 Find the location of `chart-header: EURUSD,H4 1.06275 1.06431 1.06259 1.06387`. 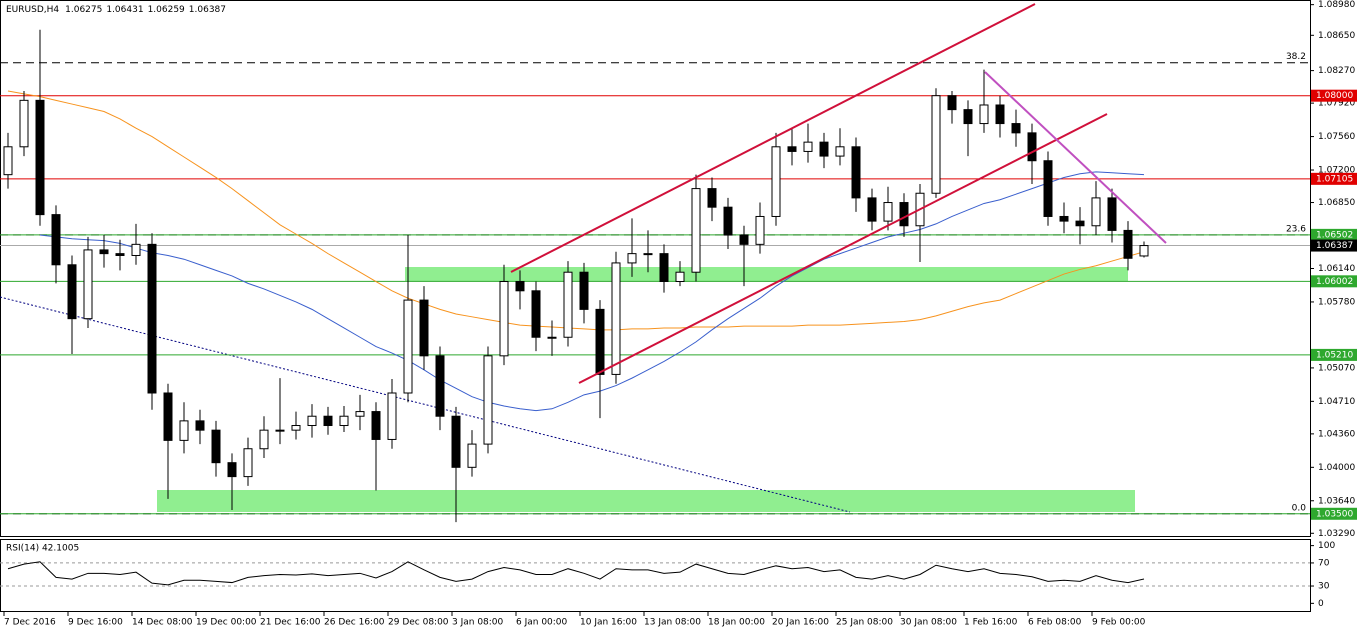

chart-header: EURUSD,H4 1.06275 1.06431 1.06259 1.06387 is located at coordinates (116, 10).